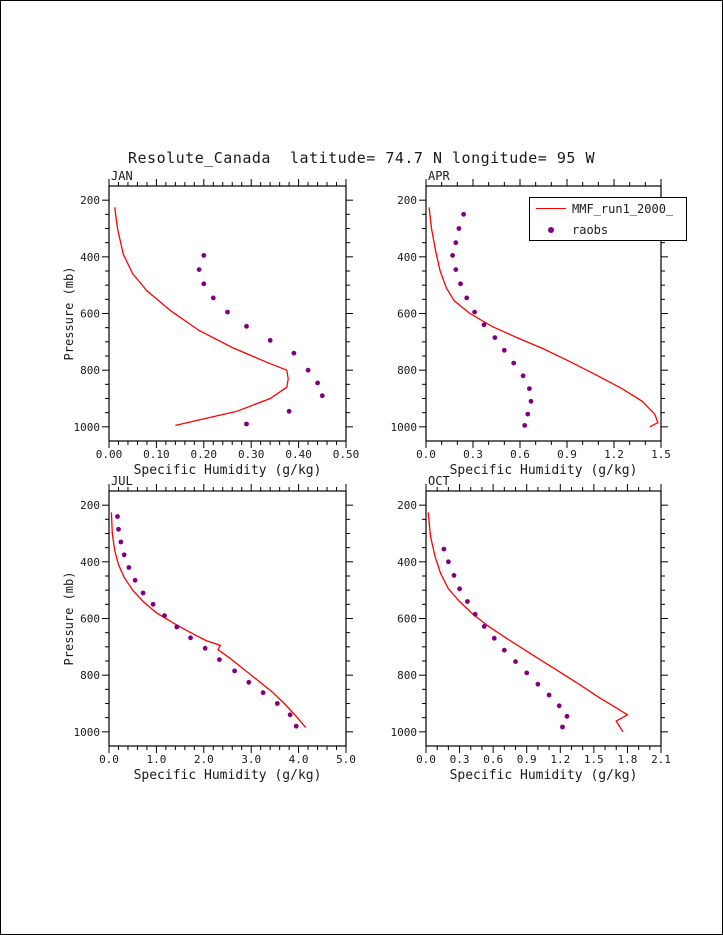 The width and height of the screenshot is (723, 935). Describe the element at coordinates (439, 176) in the screenshot. I see `panel-month-label: APR` at that location.